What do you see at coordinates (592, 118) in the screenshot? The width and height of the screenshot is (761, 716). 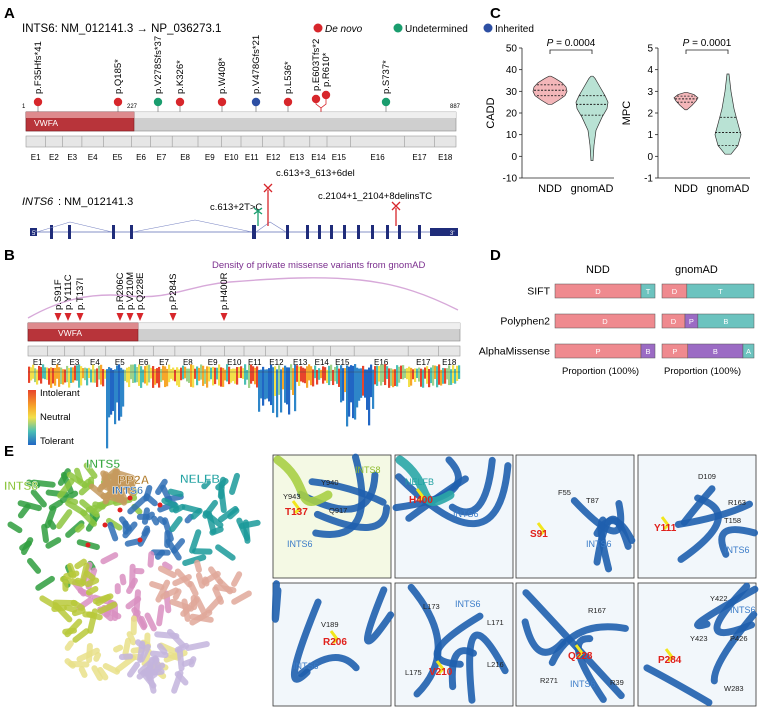 I see `violin-shape` at bounding box center [592, 118].